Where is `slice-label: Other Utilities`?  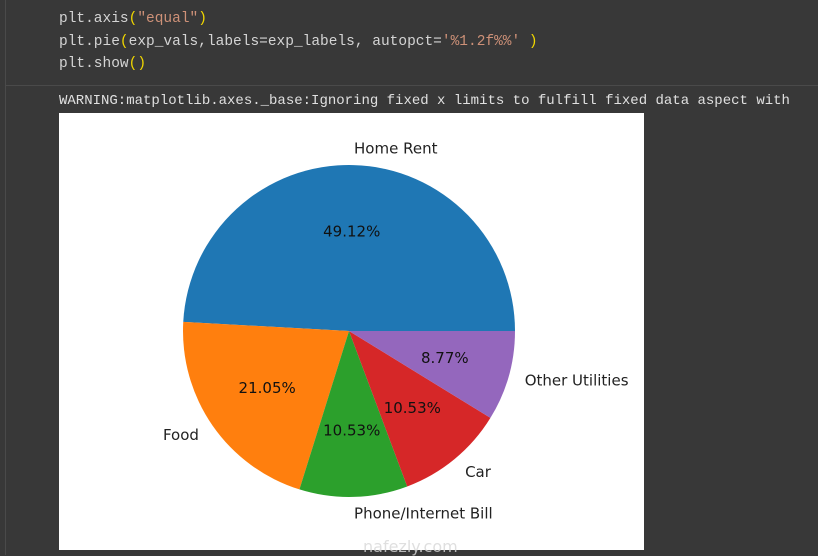
slice-label: Other Utilities is located at coordinates (577, 381).